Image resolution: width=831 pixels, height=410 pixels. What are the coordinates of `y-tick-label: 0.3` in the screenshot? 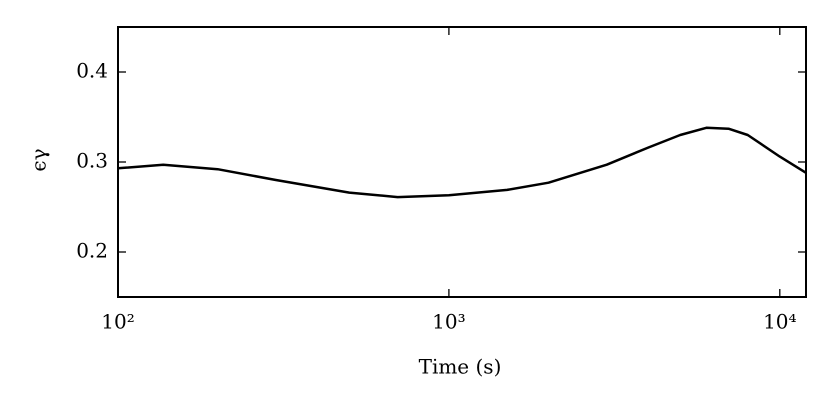 It's located at (92, 161).